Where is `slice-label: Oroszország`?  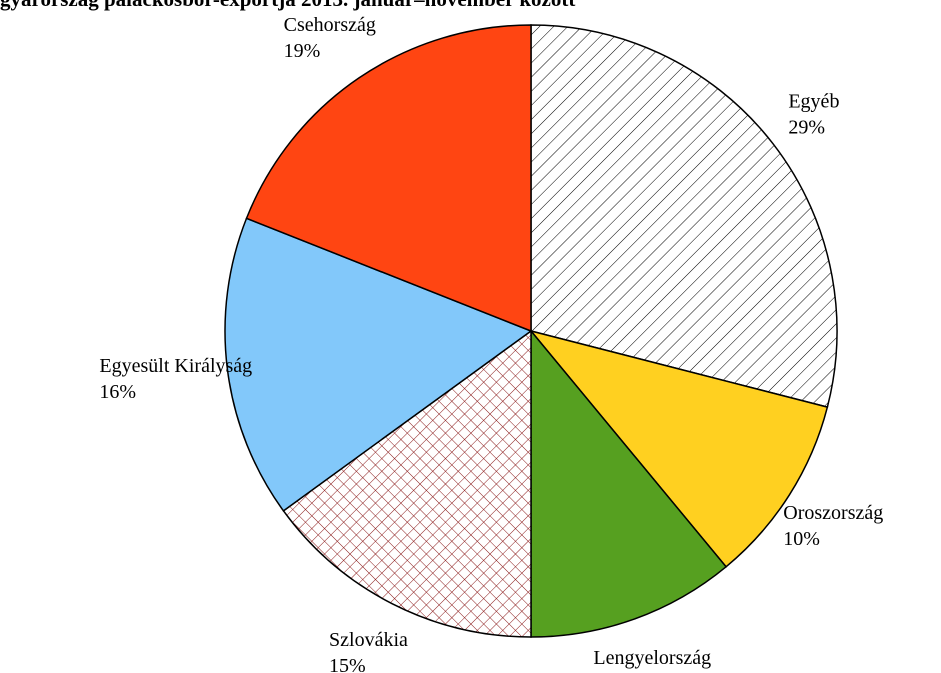
slice-label: Oroszország is located at coordinates (833, 513).